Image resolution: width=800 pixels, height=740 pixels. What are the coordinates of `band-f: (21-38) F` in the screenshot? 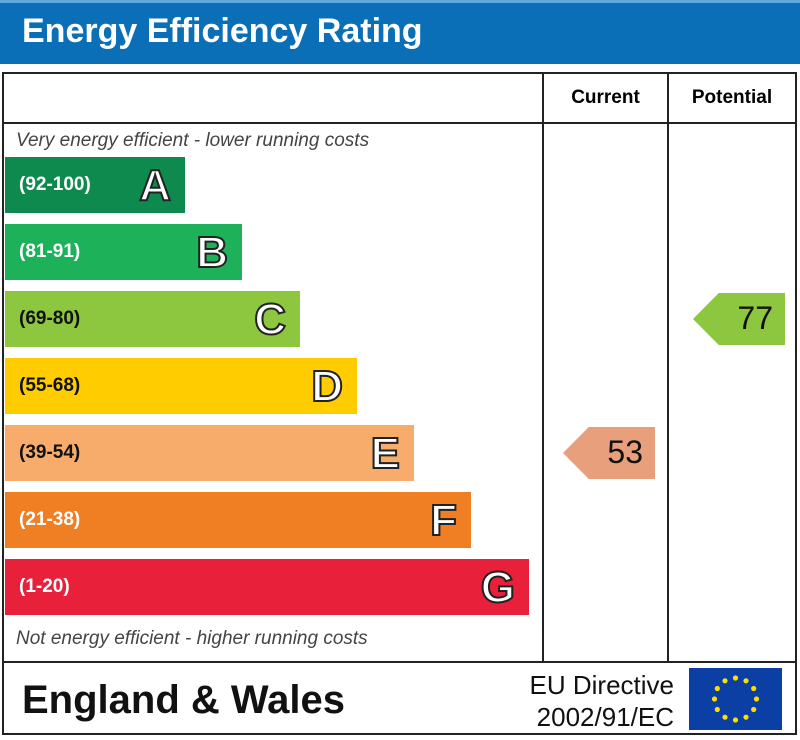 It's located at (238, 520).